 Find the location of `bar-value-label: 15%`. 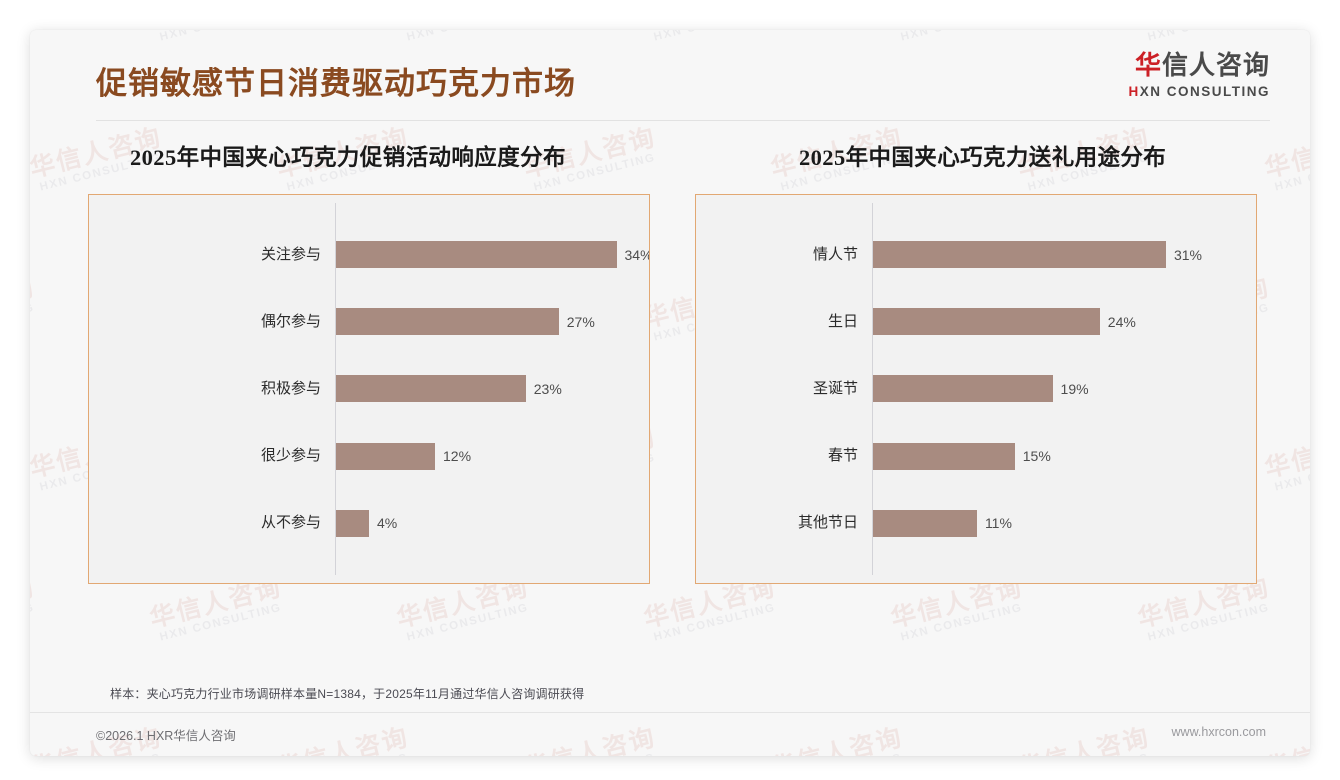

bar-value-label: 15% is located at coordinates (1036, 456).